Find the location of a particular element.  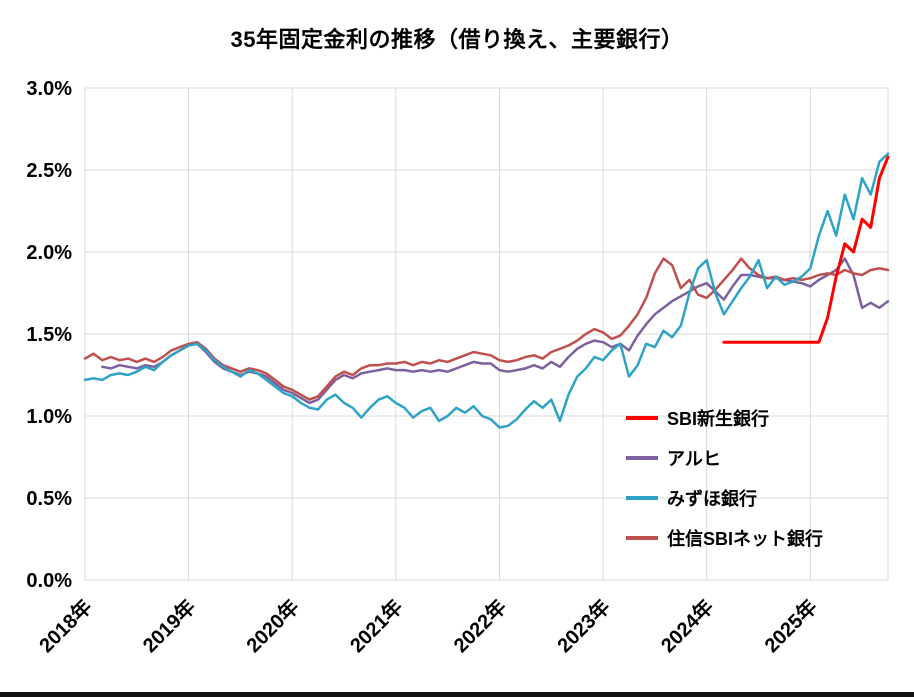

y-axis-label: 0.5% is located at coordinates (49, 499).